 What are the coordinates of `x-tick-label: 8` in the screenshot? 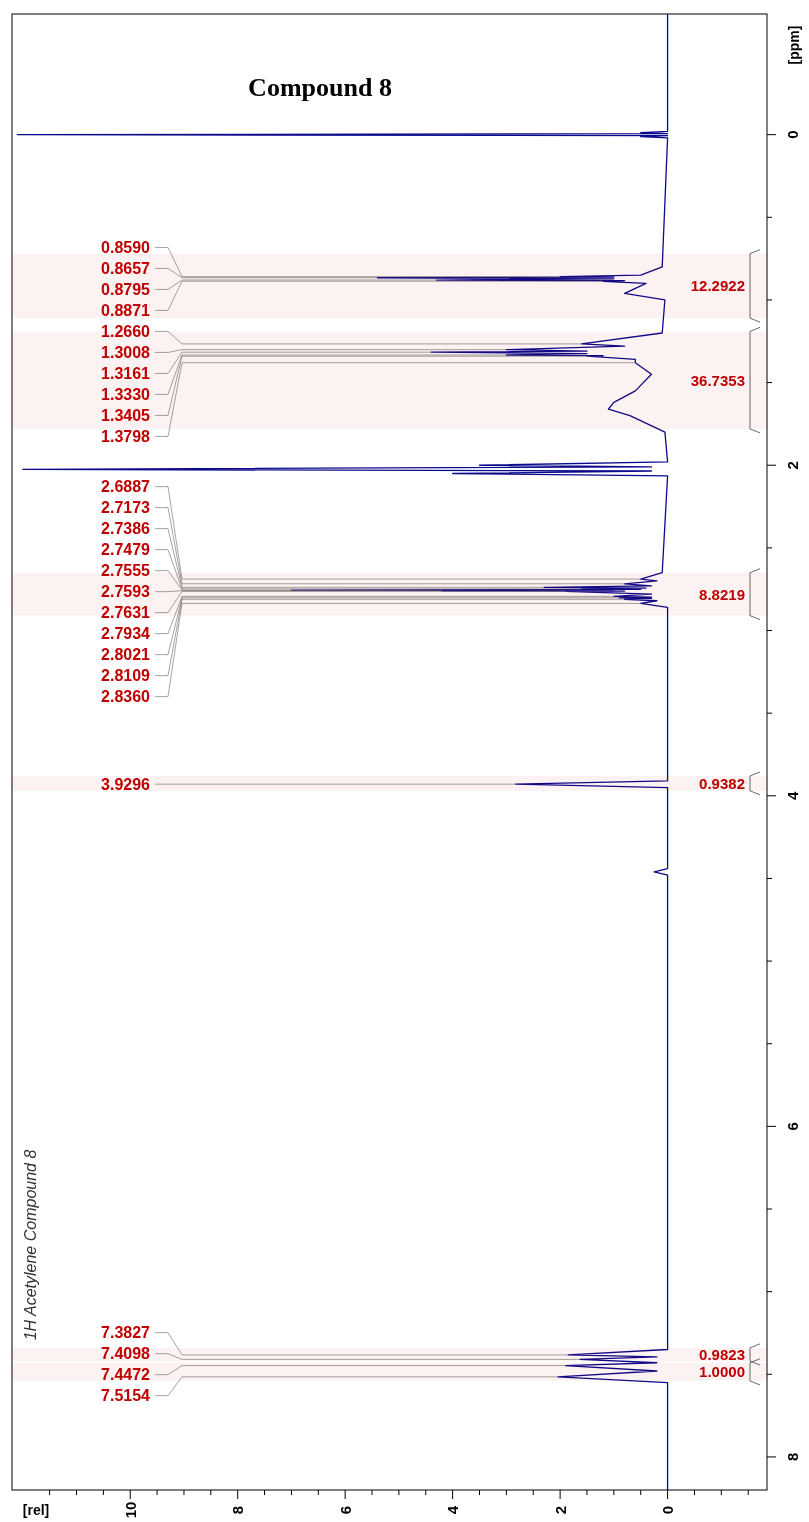 It's located at (238, 1510).